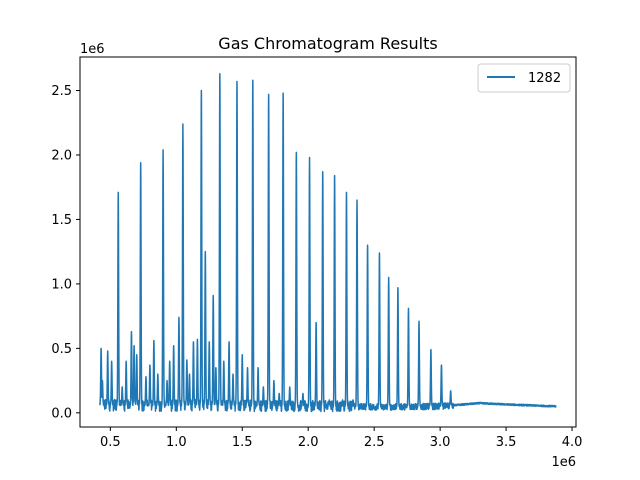  What do you see at coordinates (61, 413) in the screenshot?
I see `y-tick-label: 0.0` at bounding box center [61, 413].